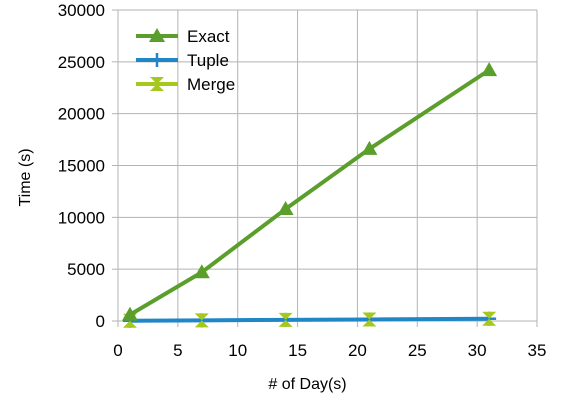  I want to click on legend-label: Merge, so click(211, 84).